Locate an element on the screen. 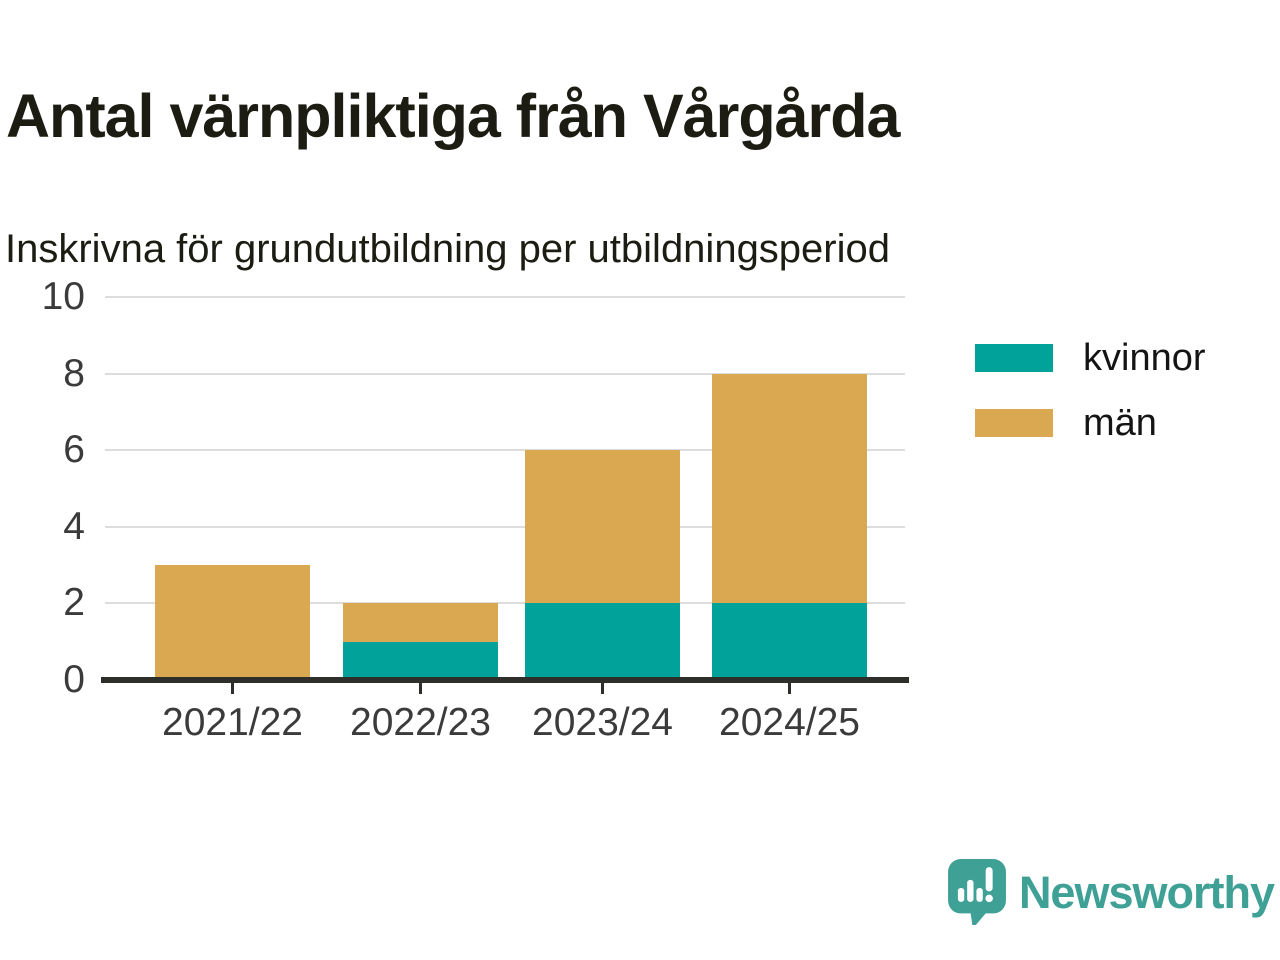 Image resolution: width=1280 pixels, height=960 pixels. y-axis-tick-label: 4 is located at coordinates (74, 526).